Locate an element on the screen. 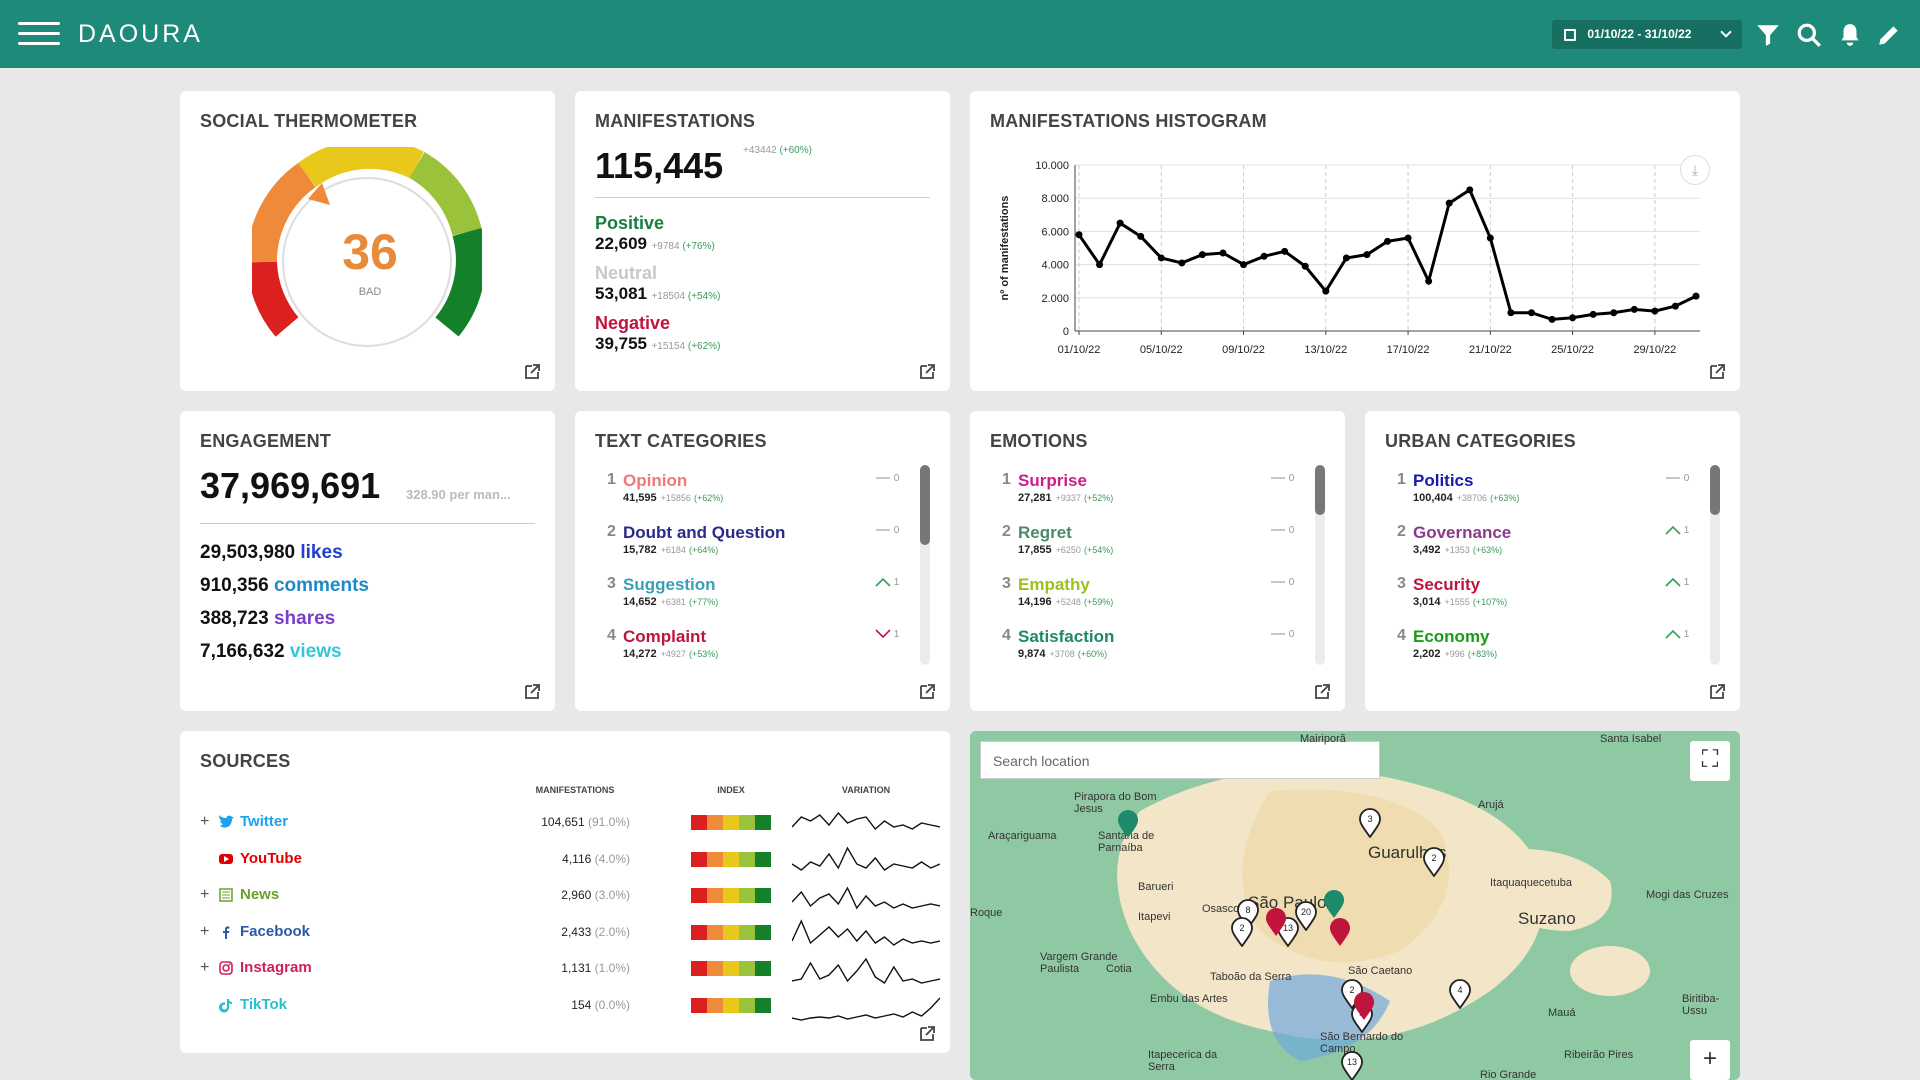 The image size is (1920, 1080). category-name: Politics is located at coordinates (1443, 480).